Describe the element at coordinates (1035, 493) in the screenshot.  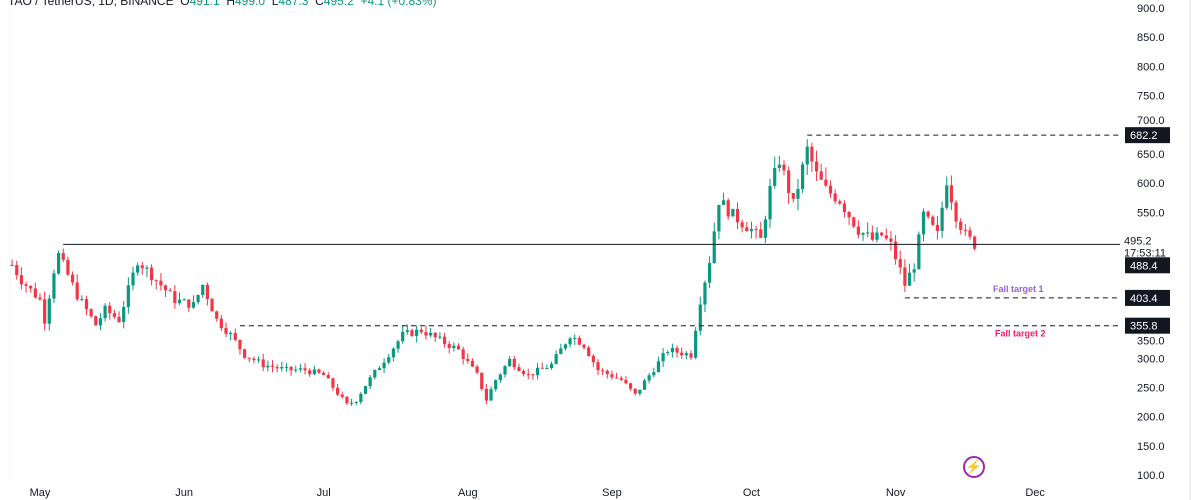
I see `x-tick-label: Dec` at that location.